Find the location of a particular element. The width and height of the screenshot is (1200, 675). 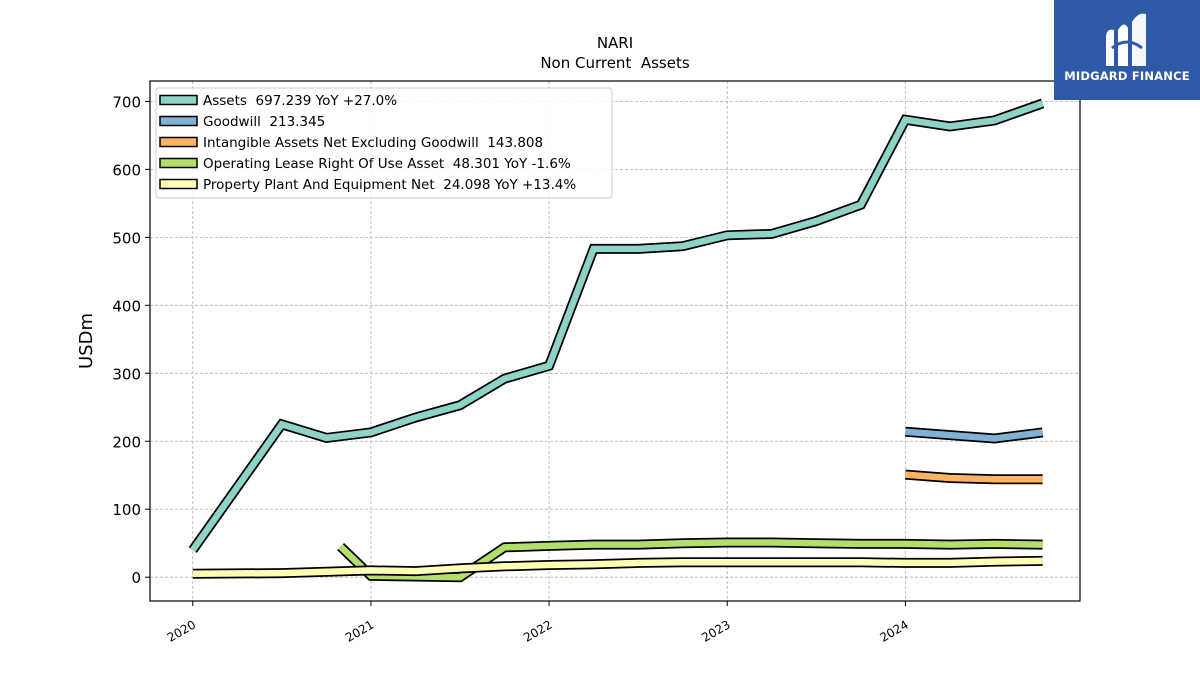

x-axis: 2020 2021 2022 2023 2024 is located at coordinates (538, 623).